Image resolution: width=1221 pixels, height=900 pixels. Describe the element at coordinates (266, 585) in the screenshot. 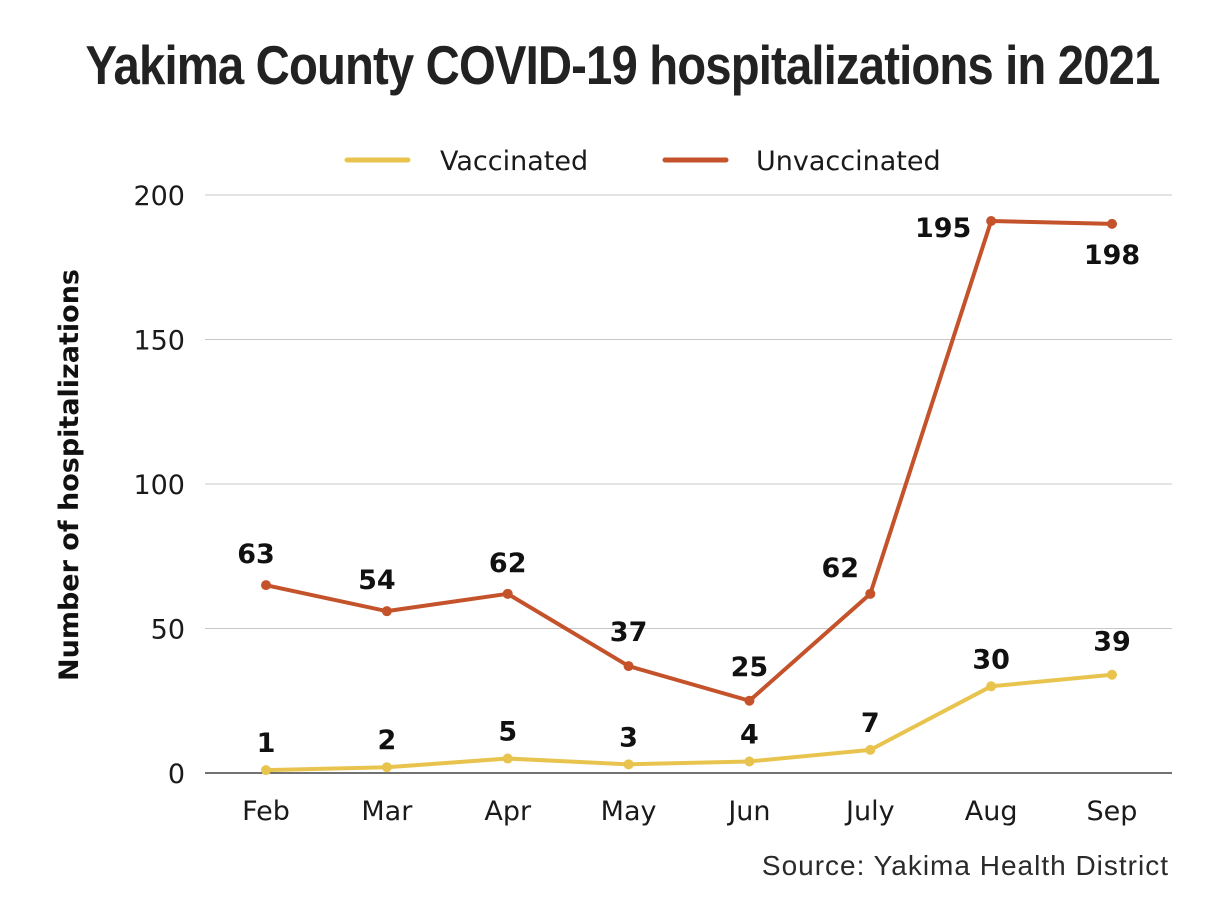

I see `data-point-unvaccinated-feb` at that location.